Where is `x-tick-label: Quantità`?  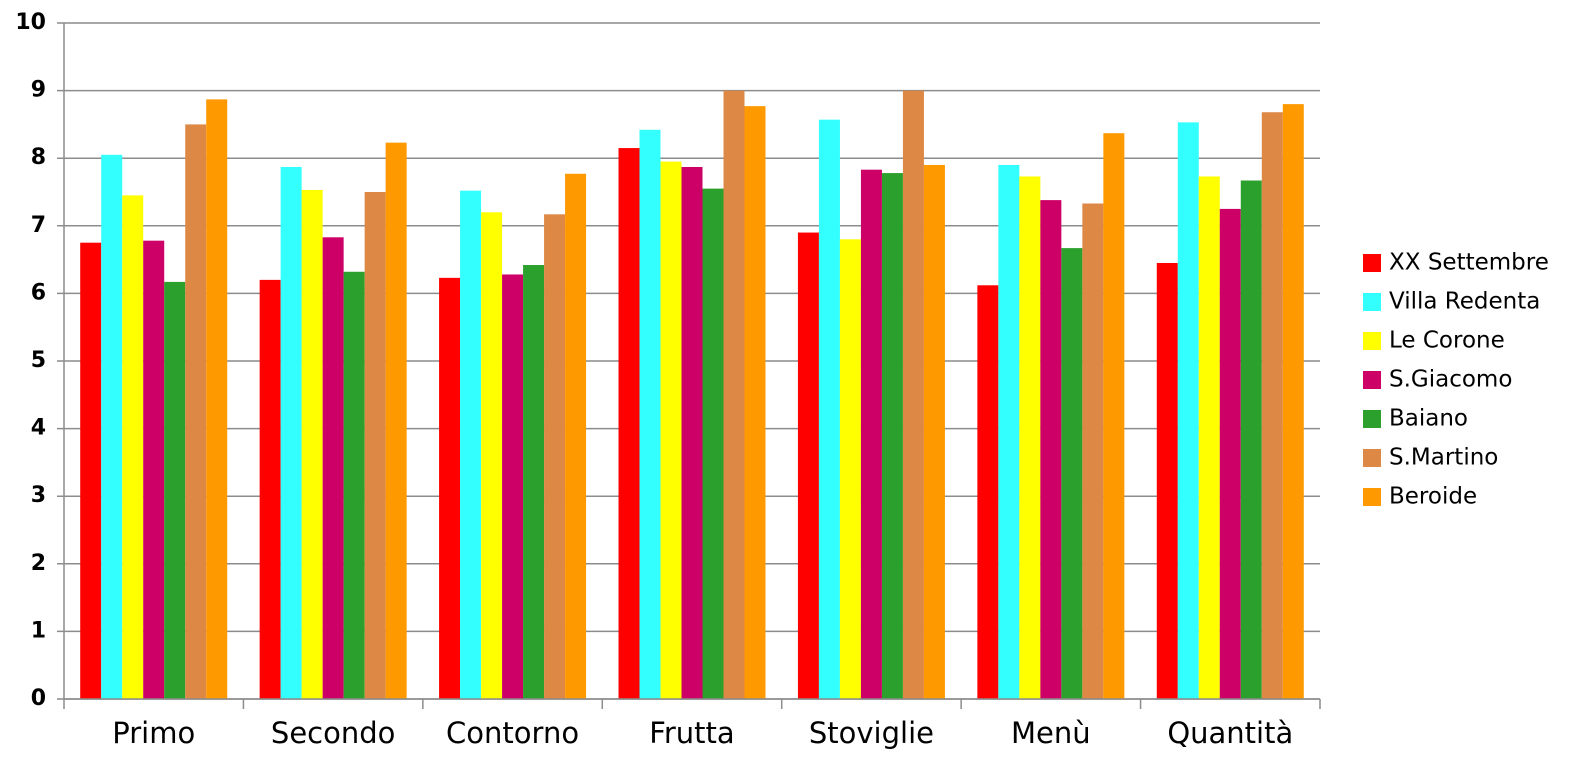
x-tick-label: Quantità is located at coordinates (1230, 733).